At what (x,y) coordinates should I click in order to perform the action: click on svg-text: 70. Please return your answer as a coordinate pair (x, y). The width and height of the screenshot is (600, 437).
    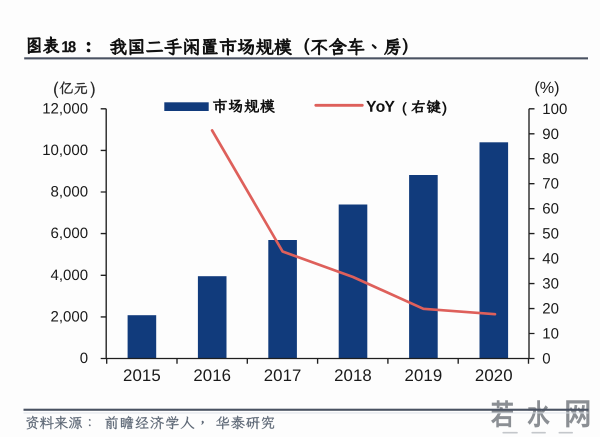
    Looking at the image, I should click on (550, 184).